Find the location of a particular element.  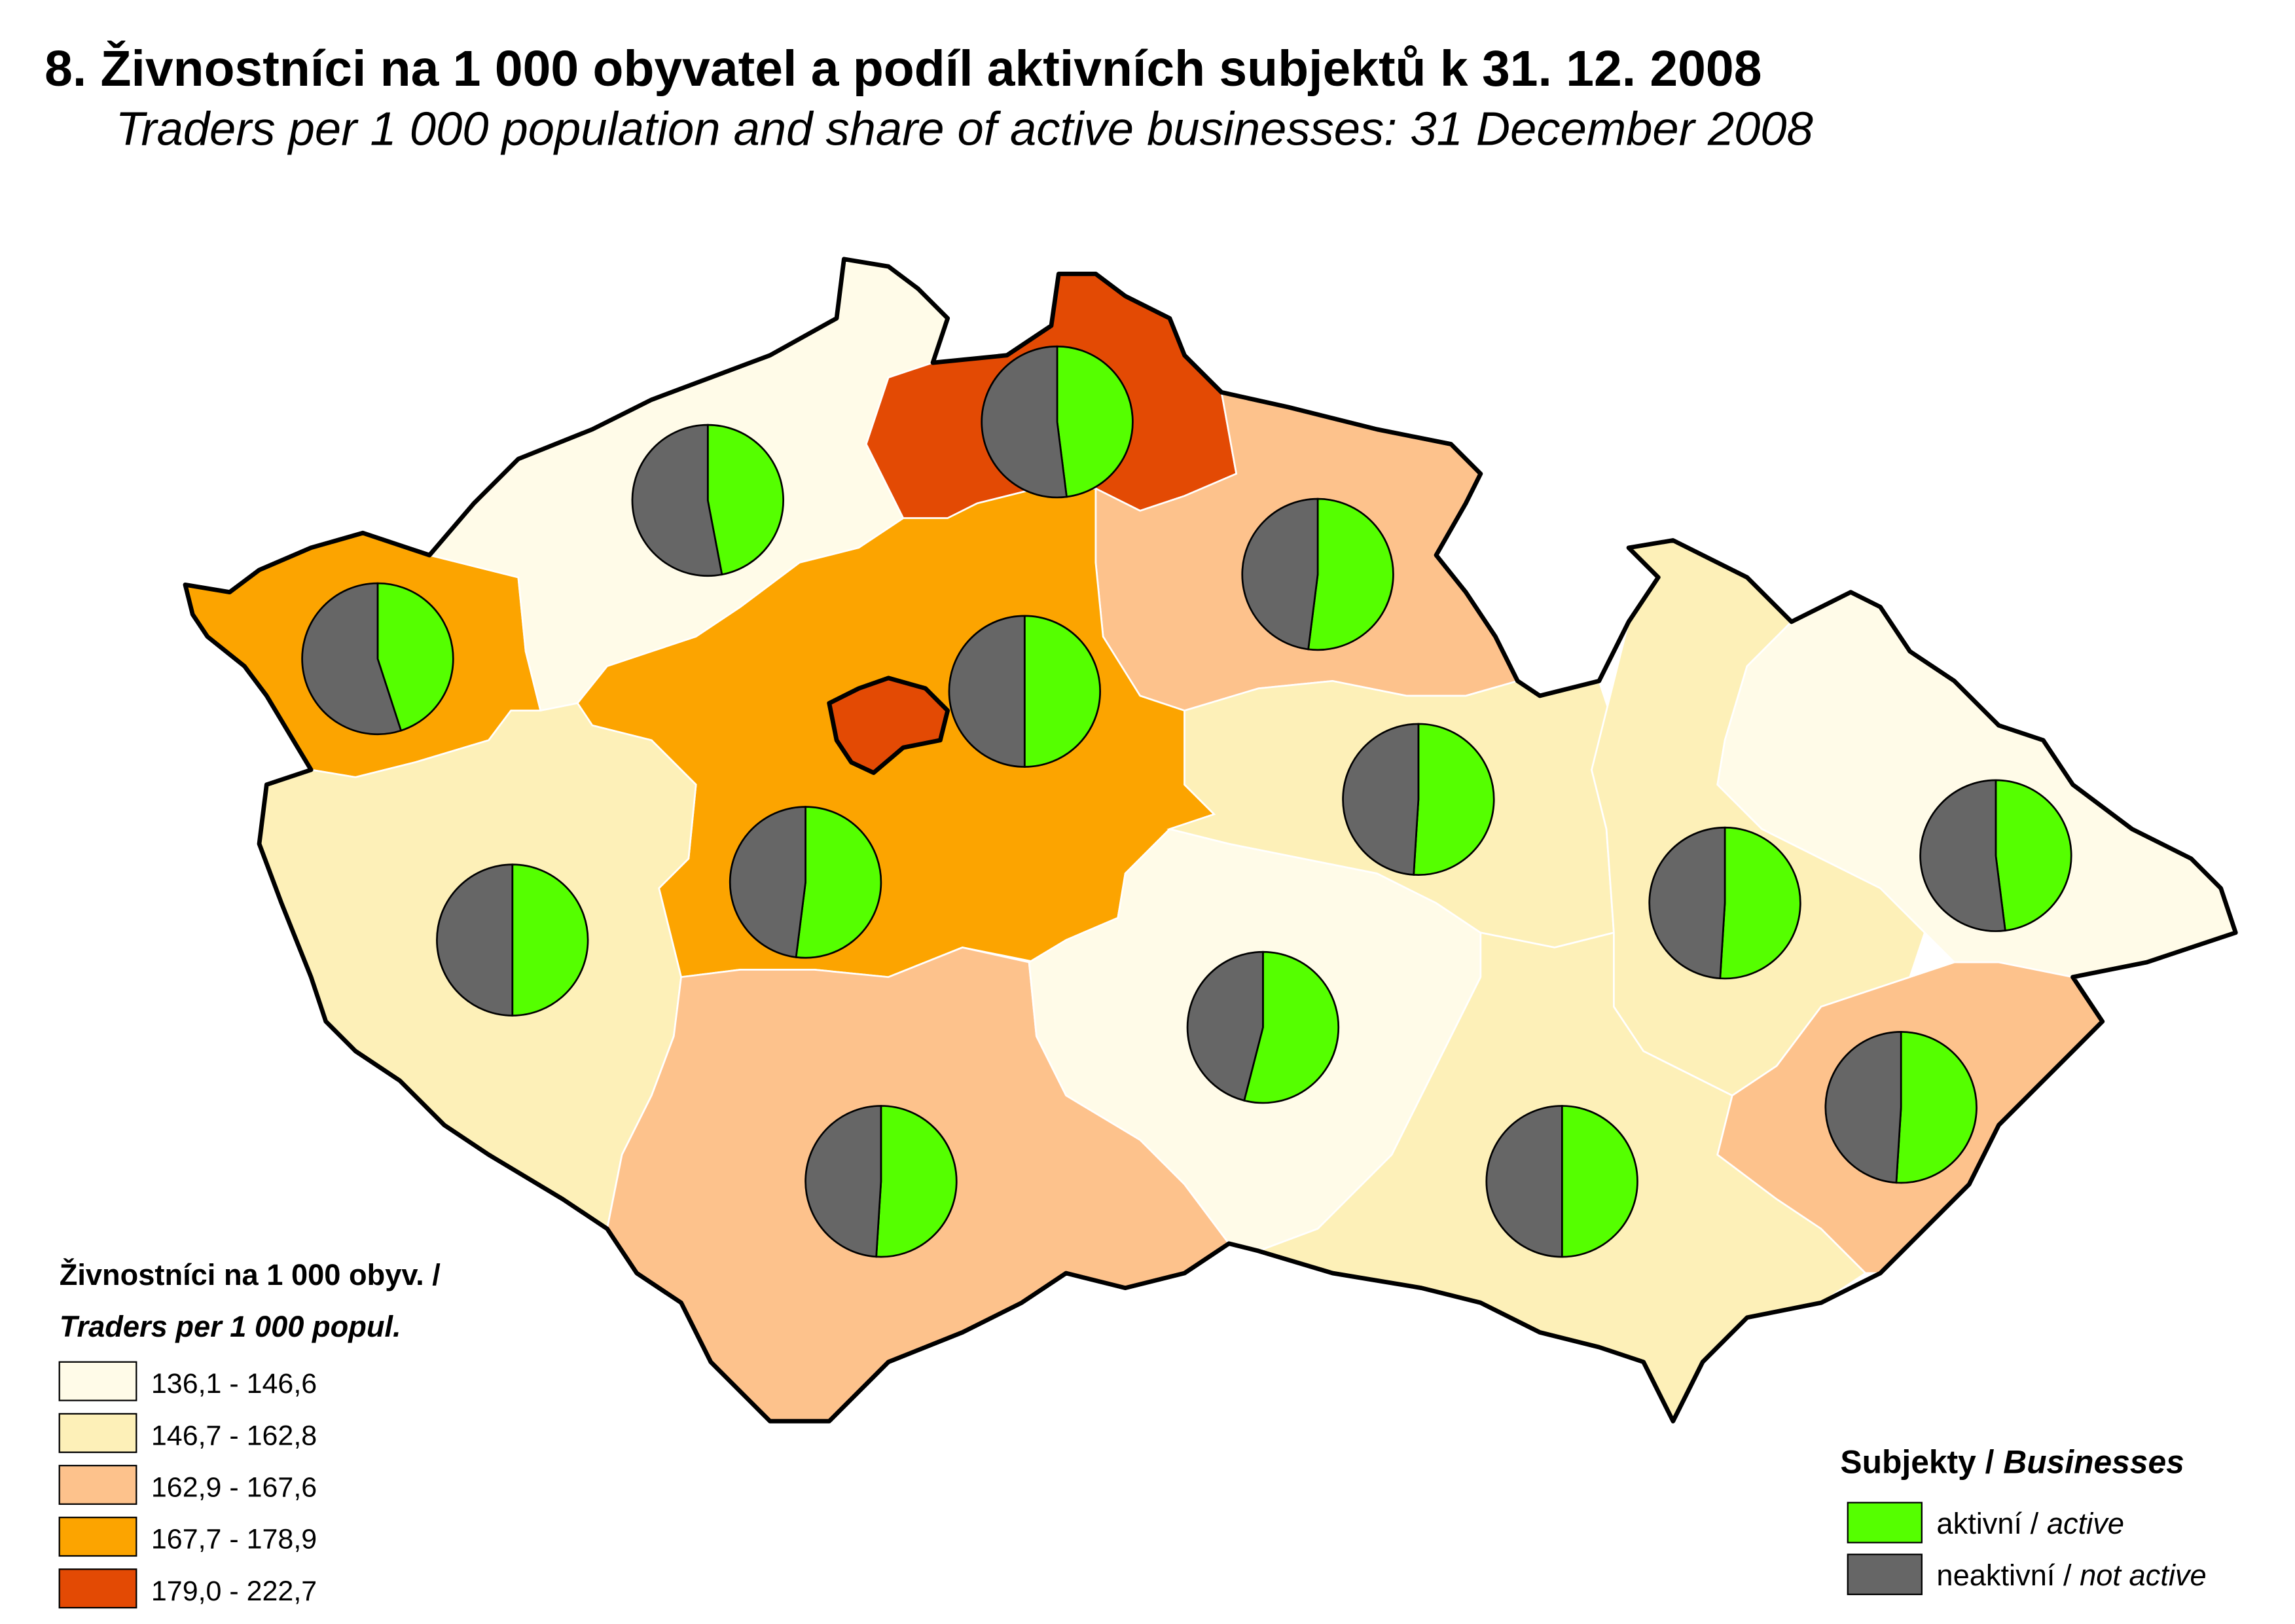

legend-label: 146,7 - 162,8 is located at coordinates (234, 1435).